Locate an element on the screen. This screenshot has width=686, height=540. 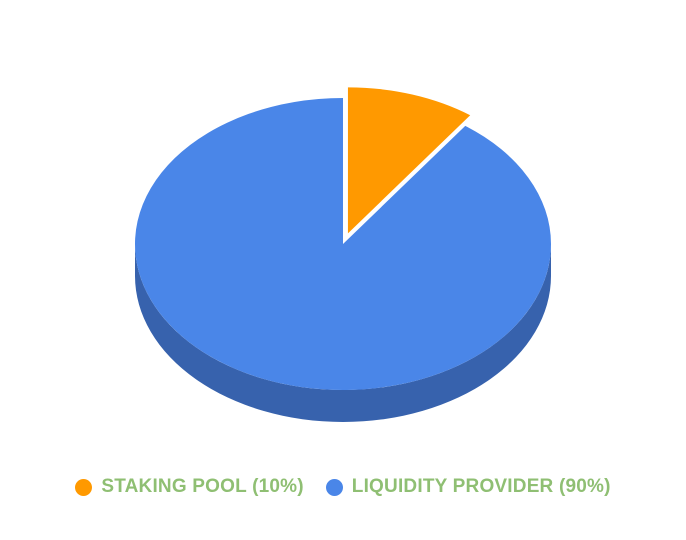
legend-swatch-staking-pool is located at coordinates (84, 487).